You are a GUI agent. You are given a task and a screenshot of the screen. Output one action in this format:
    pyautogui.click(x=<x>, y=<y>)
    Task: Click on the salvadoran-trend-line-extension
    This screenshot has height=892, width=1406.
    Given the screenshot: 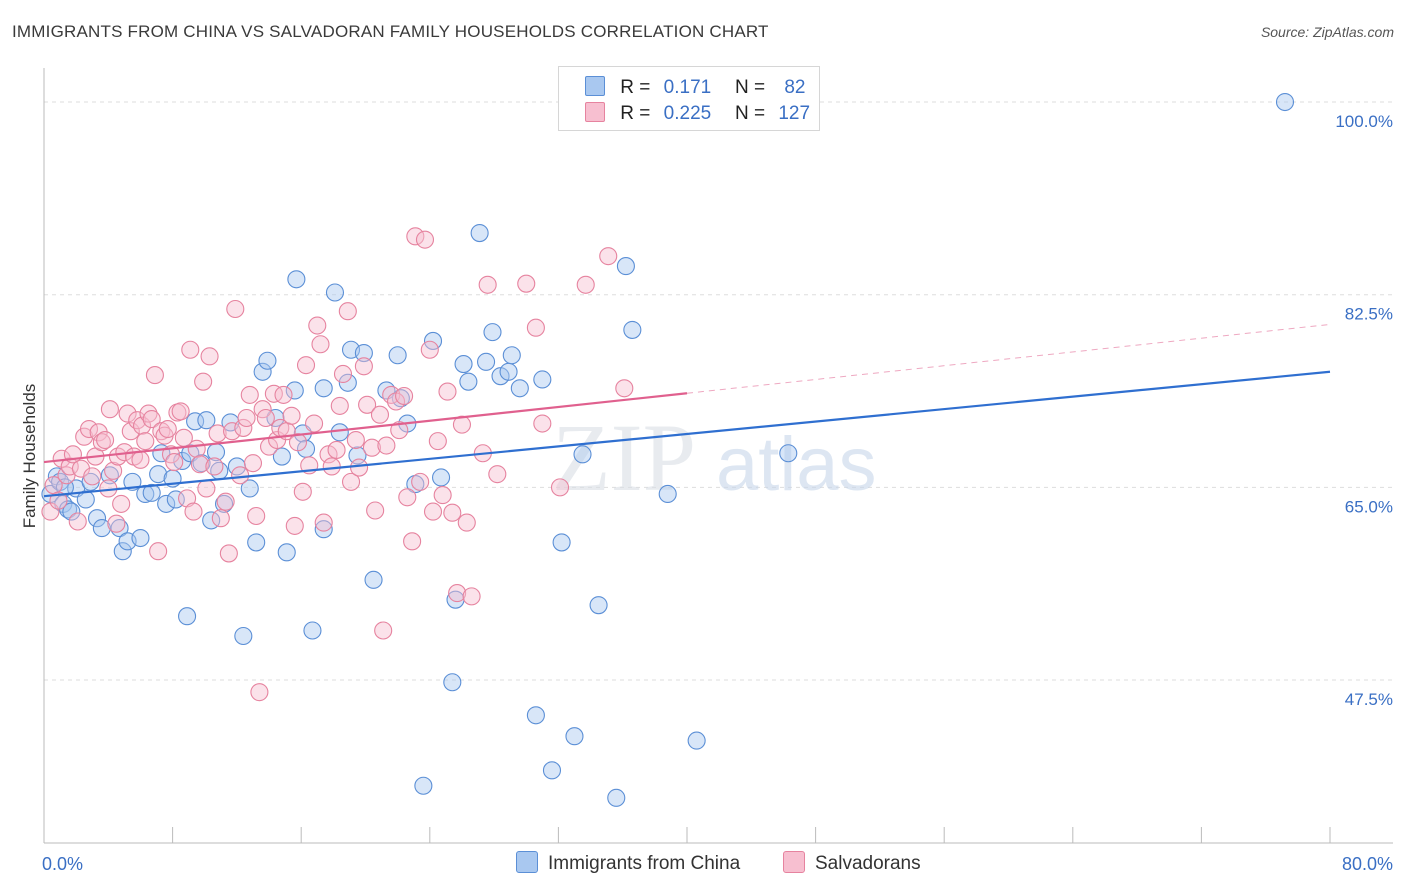 What is the action you would take?
    pyautogui.click(x=1008, y=358)
    